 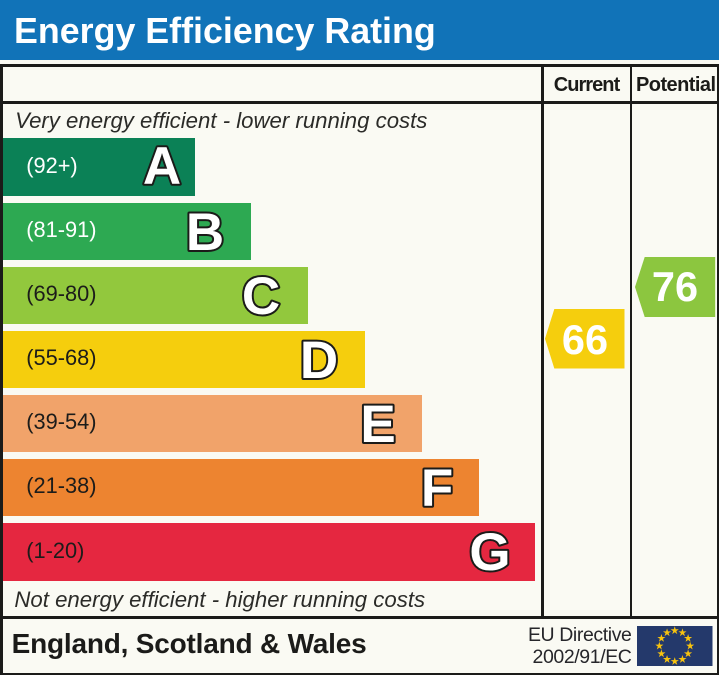 I want to click on svg-text: 76, so click(x=675, y=286).